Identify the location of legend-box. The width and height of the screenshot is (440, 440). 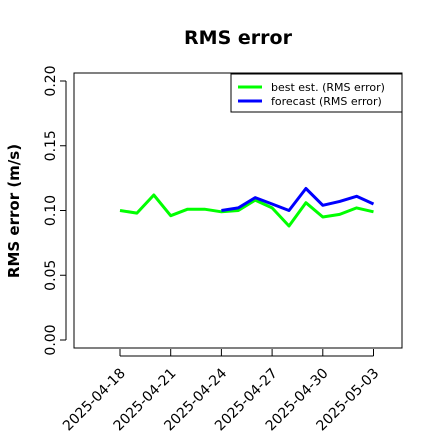
(316, 93).